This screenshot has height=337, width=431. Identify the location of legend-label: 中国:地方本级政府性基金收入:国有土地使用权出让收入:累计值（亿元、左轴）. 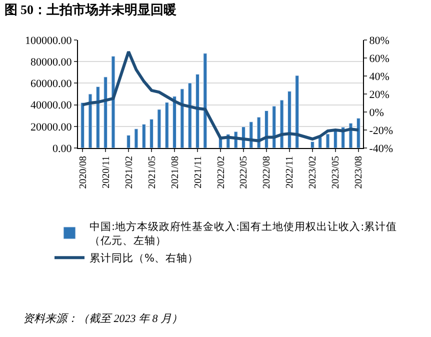
(244, 233).